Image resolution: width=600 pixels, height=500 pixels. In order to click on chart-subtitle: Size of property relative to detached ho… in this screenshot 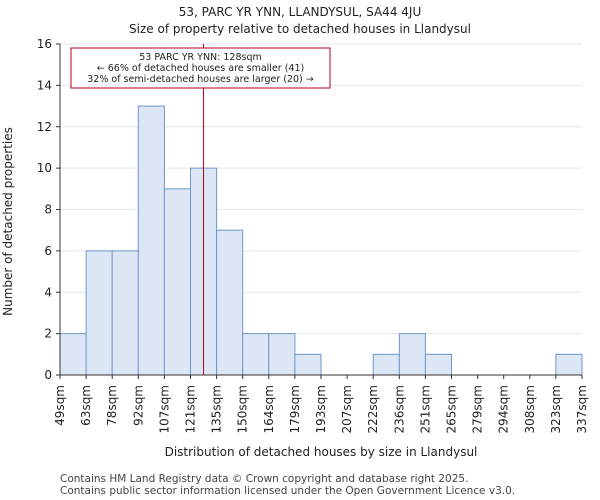, I will do `click(300, 29)`.